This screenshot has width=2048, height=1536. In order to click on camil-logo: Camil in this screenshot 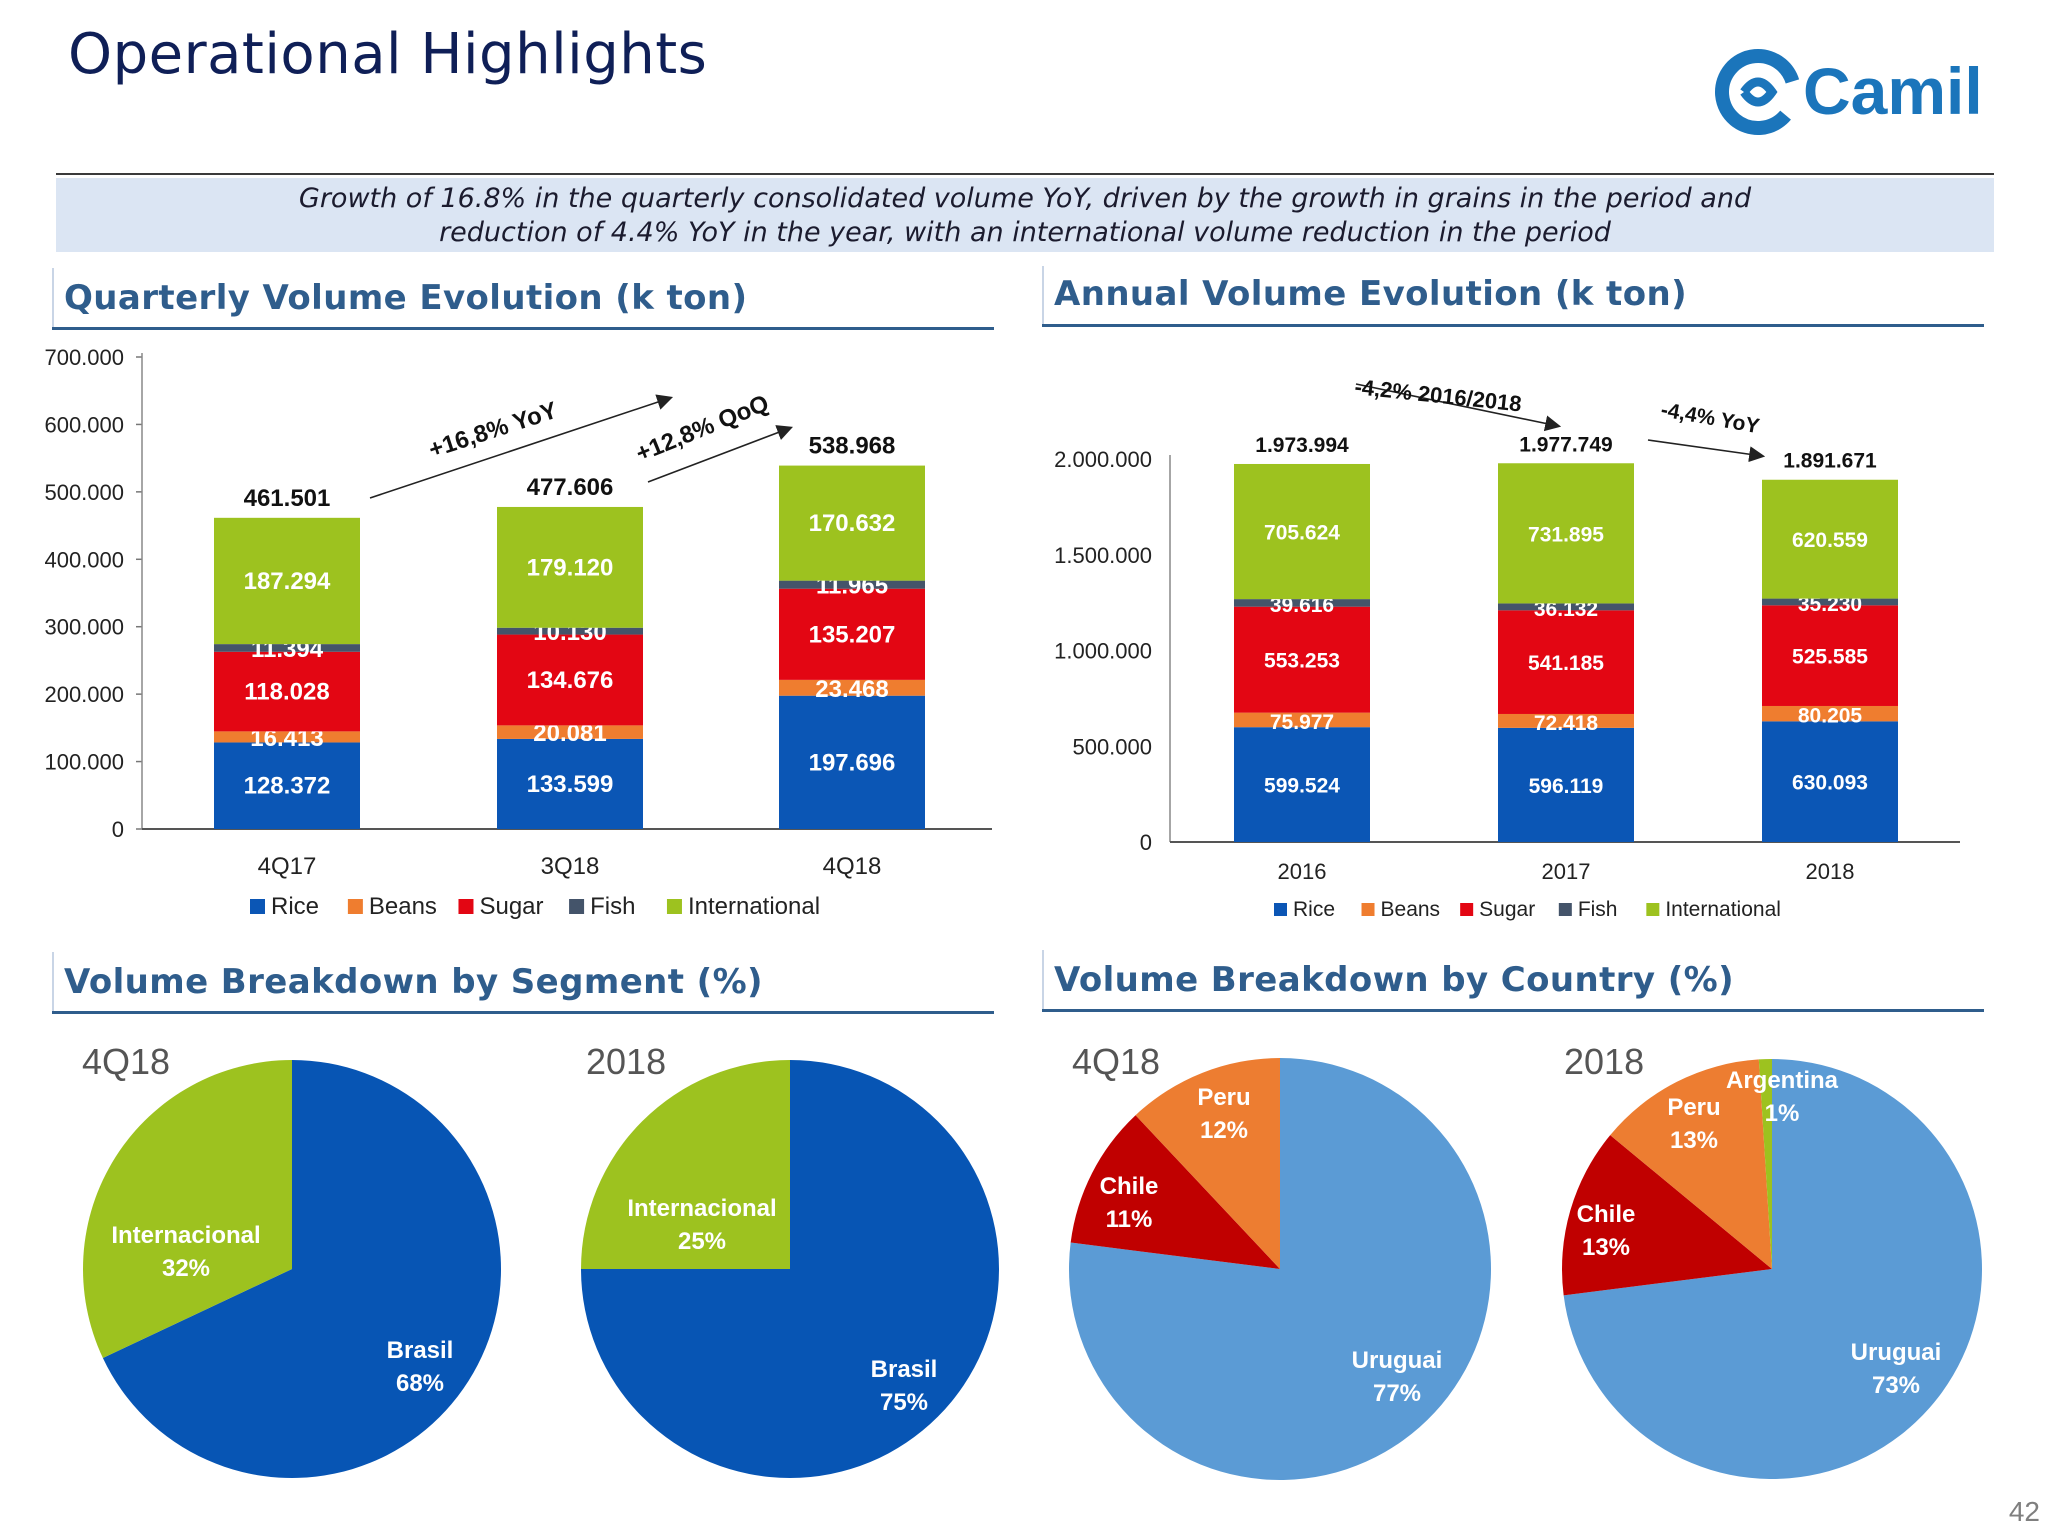, I will do `click(1849, 92)`.